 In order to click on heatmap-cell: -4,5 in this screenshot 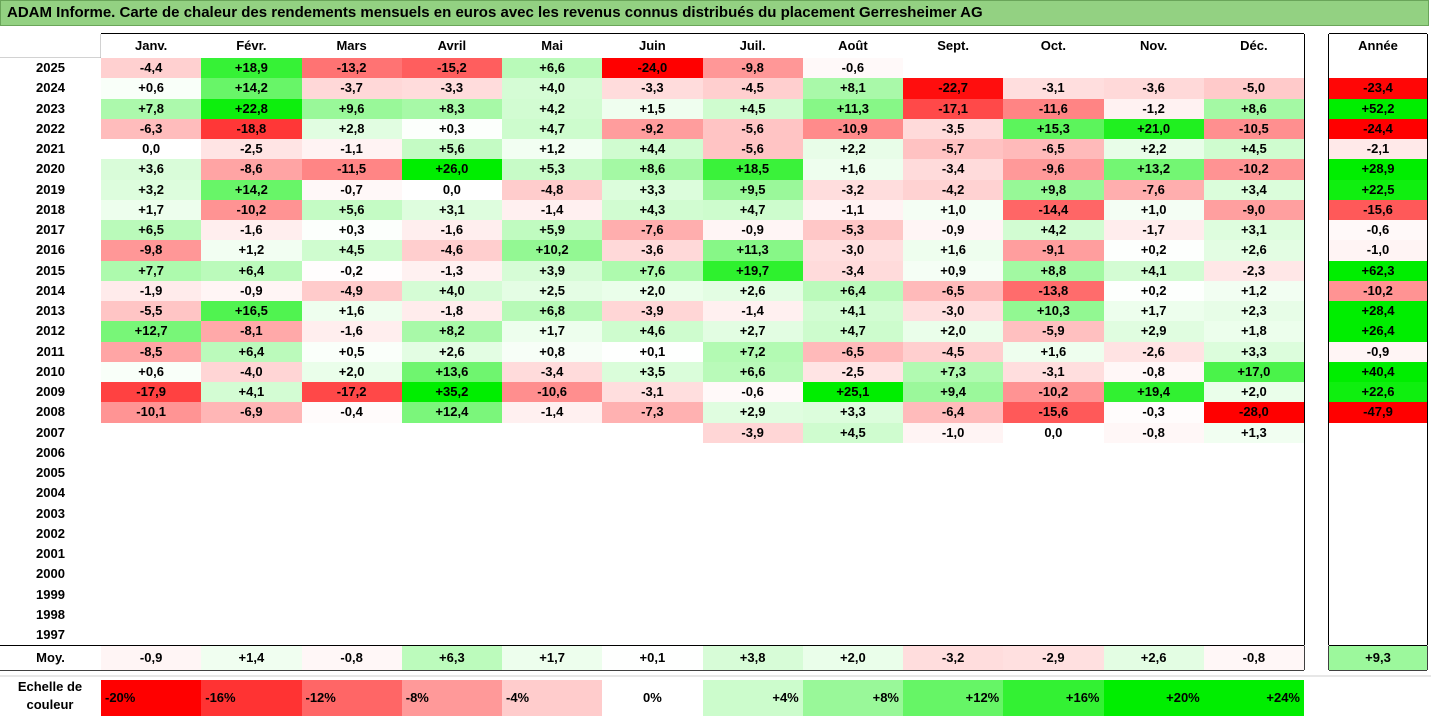, I will do `click(953, 351)`.